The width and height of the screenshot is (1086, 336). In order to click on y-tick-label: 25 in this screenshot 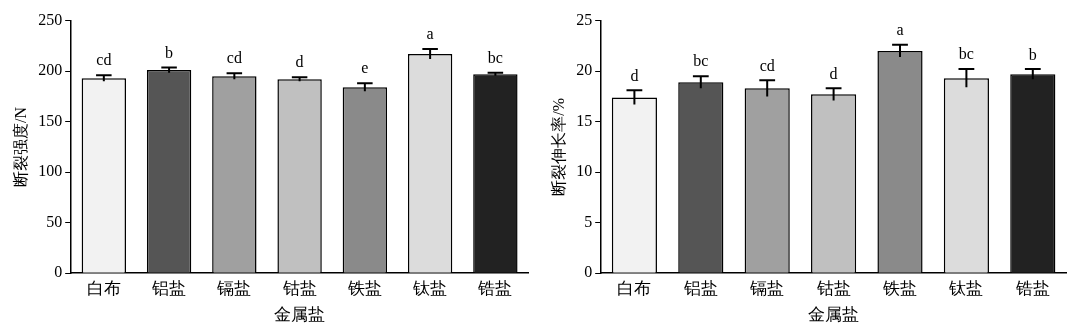, I will do `click(584, 19)`.